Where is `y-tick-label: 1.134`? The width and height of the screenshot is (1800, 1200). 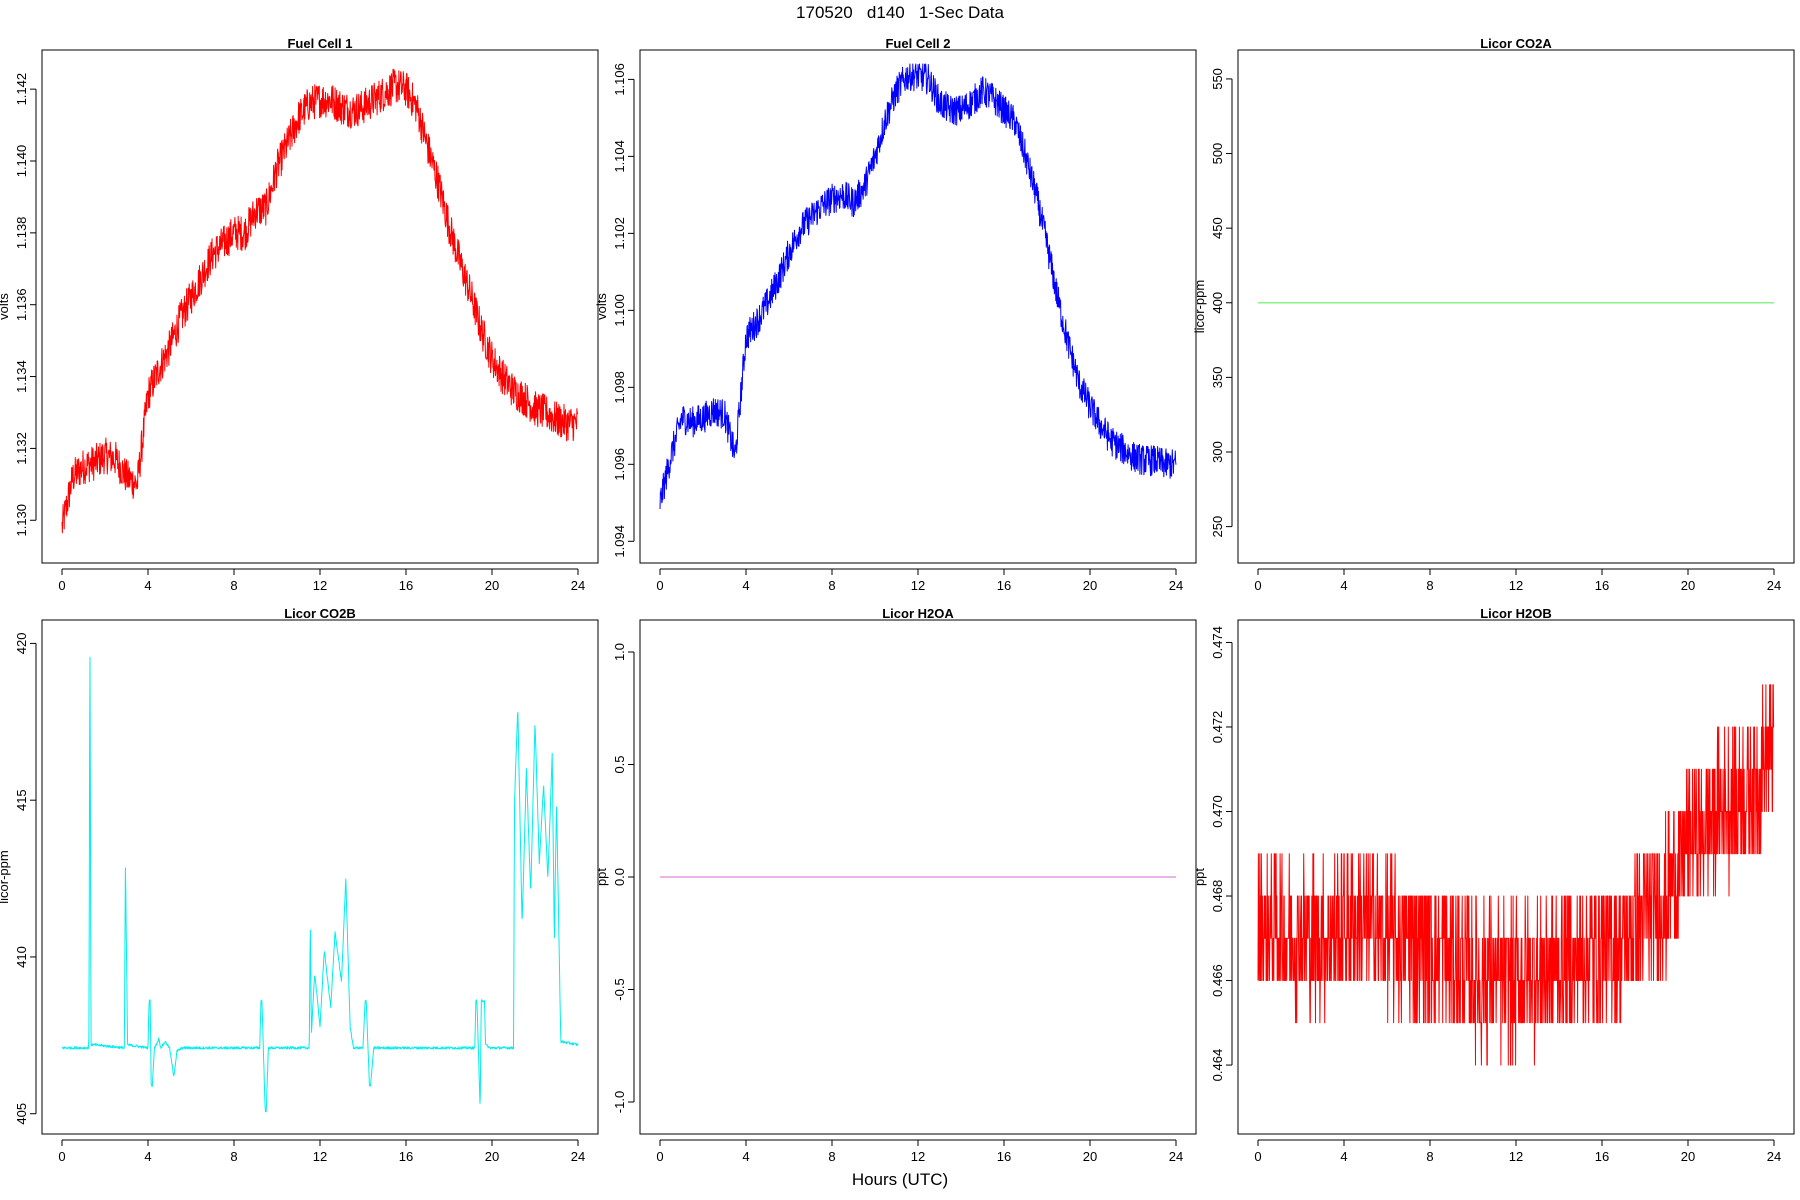
y-tick-label: 1.134 is located at coordinates (21, 376).